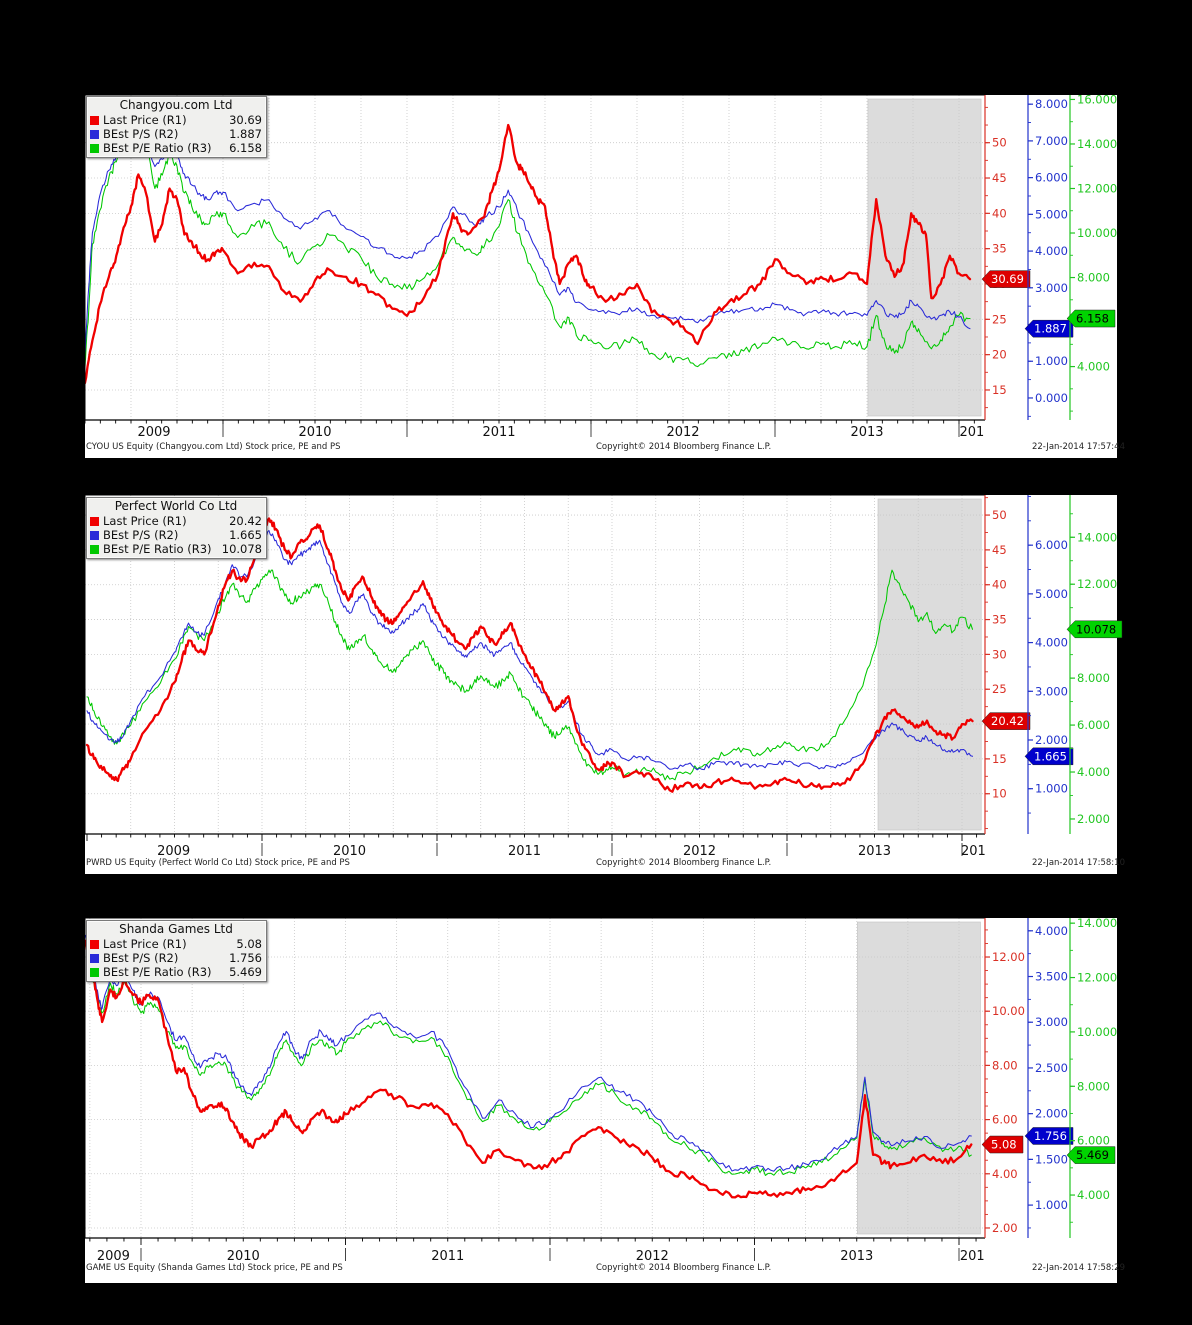 The height and width of the screenshot is (1325, 1192). What do you see at coordinates (1078, 1268) in the screenshot?
I see `timestamp: 22-Jan-2014 17:58:29` at bounding box center [1078, 1268].